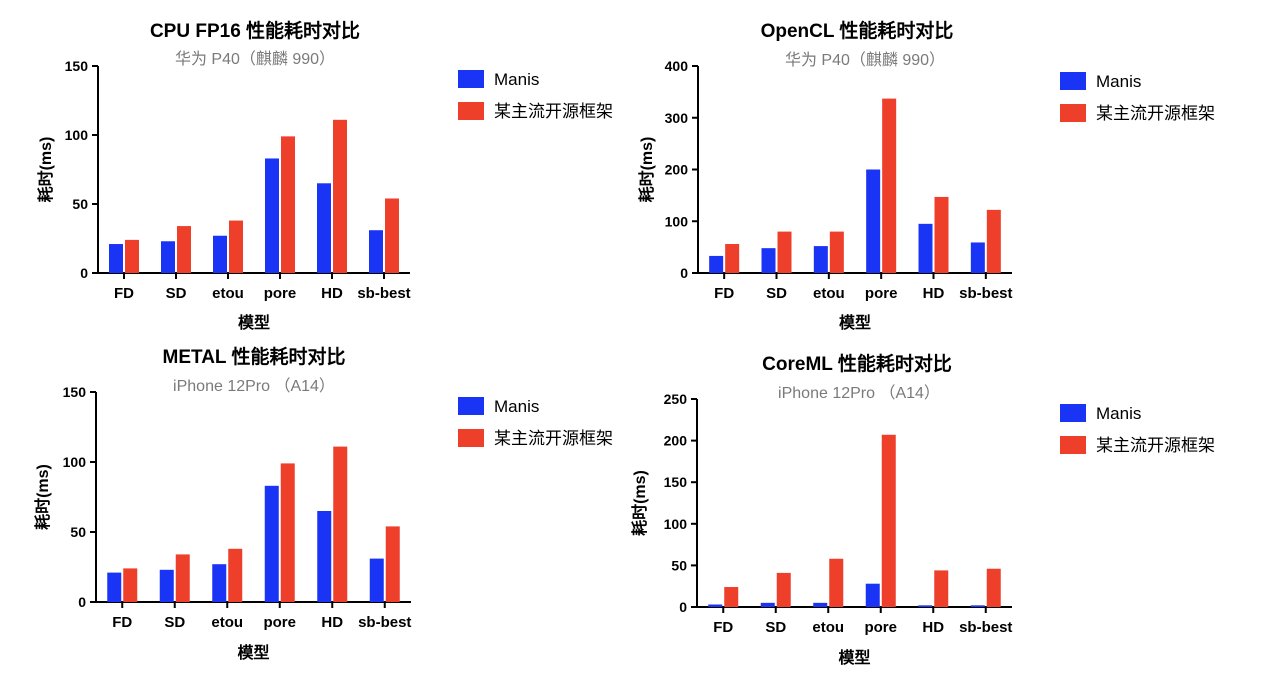 The height and width of the screenshot is (676, 1267). I want to click on y-tick-label: 400, so click(677, 66).